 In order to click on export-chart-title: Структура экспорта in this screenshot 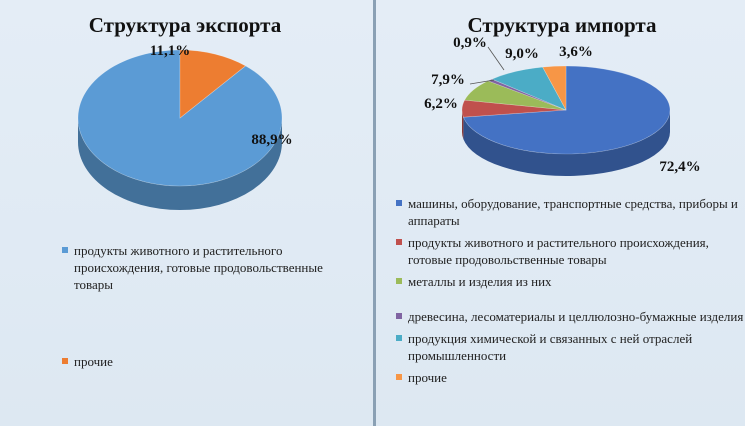, I will do `click(185, 25)`.